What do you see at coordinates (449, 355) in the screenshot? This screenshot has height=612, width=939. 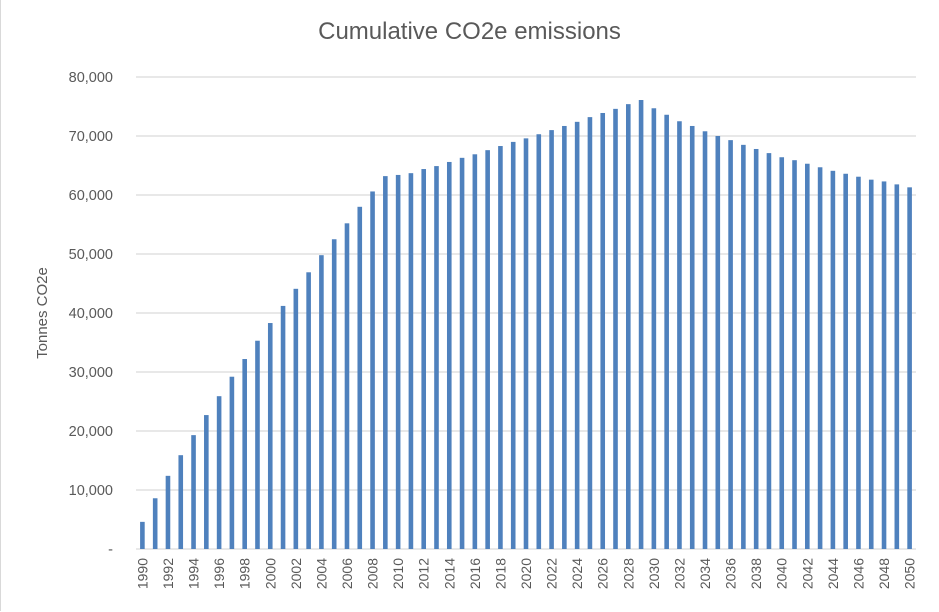 I see `bar-2014` at bounding box center [449, 355].